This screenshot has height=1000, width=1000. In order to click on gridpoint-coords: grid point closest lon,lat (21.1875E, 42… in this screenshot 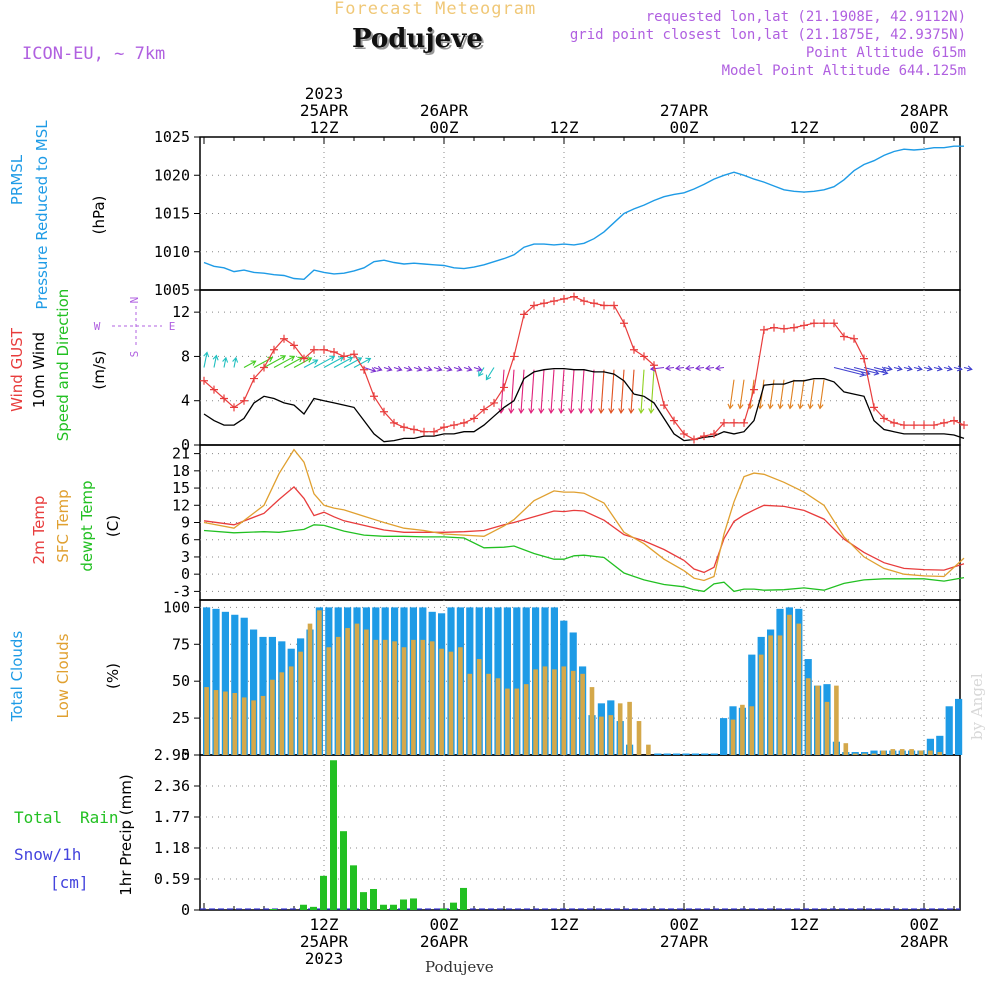, I will do `click(767, 35)`.